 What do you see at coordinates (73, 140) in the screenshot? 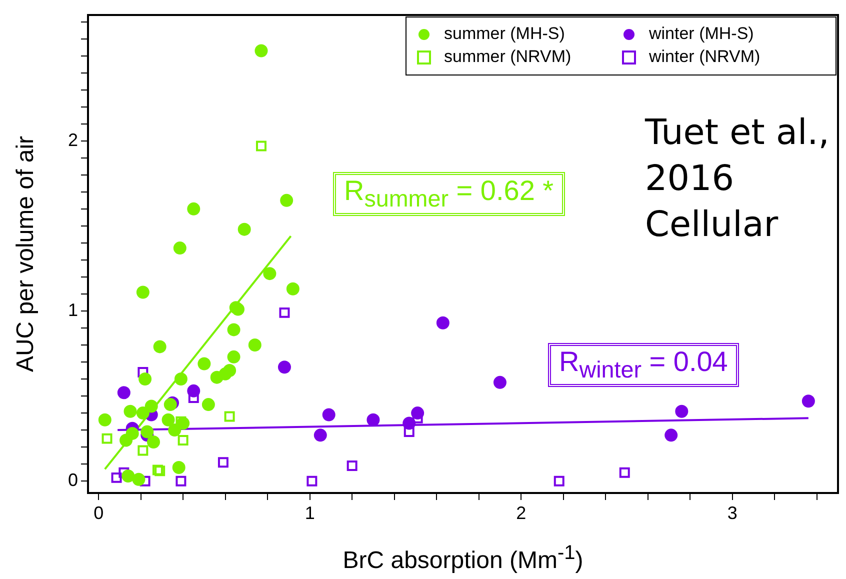
I see `y-tick-label: 2` at bounding box center [73, 140].